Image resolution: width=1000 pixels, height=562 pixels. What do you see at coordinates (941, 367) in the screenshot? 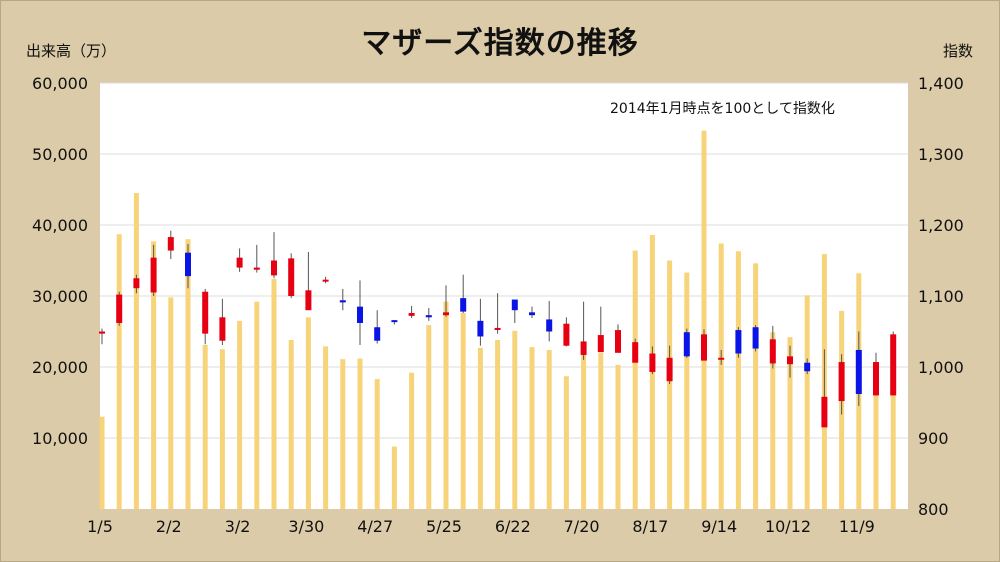
I see `right-tick-label: 1,000` at bounding box center [941, 367].